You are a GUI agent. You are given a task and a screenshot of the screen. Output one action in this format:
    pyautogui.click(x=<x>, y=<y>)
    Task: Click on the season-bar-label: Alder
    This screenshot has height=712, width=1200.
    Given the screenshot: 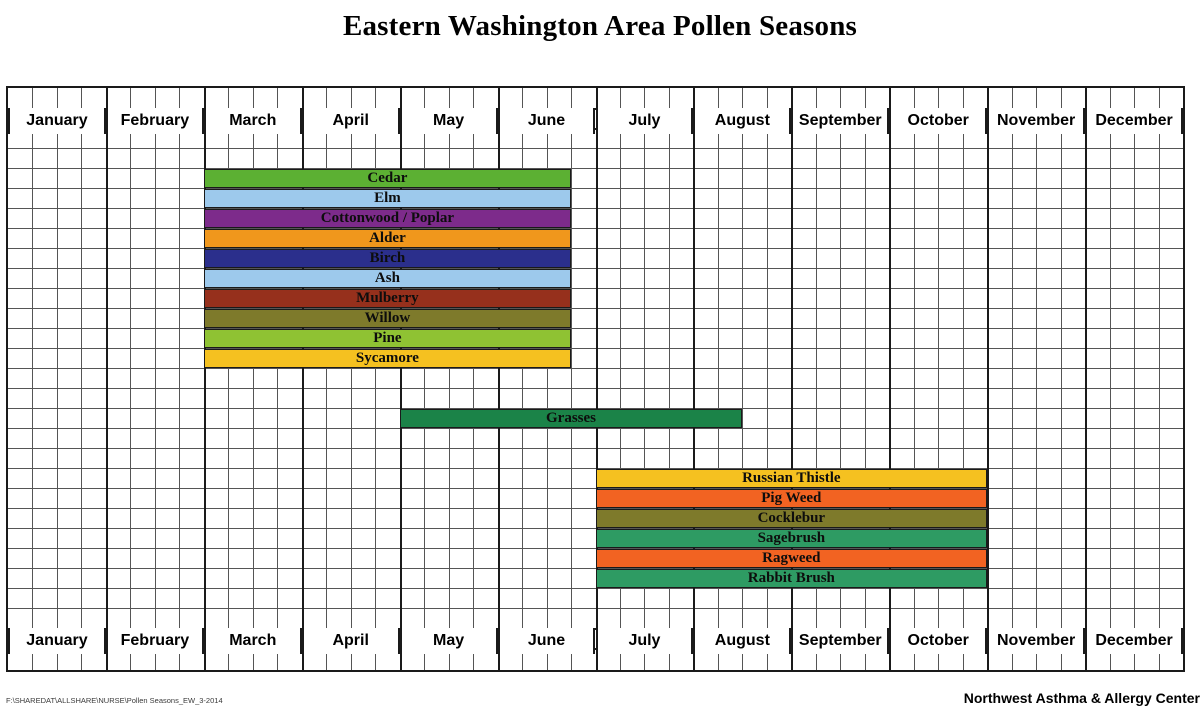 What is the action you would take?
    pyautogui.click(x=387, y=238)
    